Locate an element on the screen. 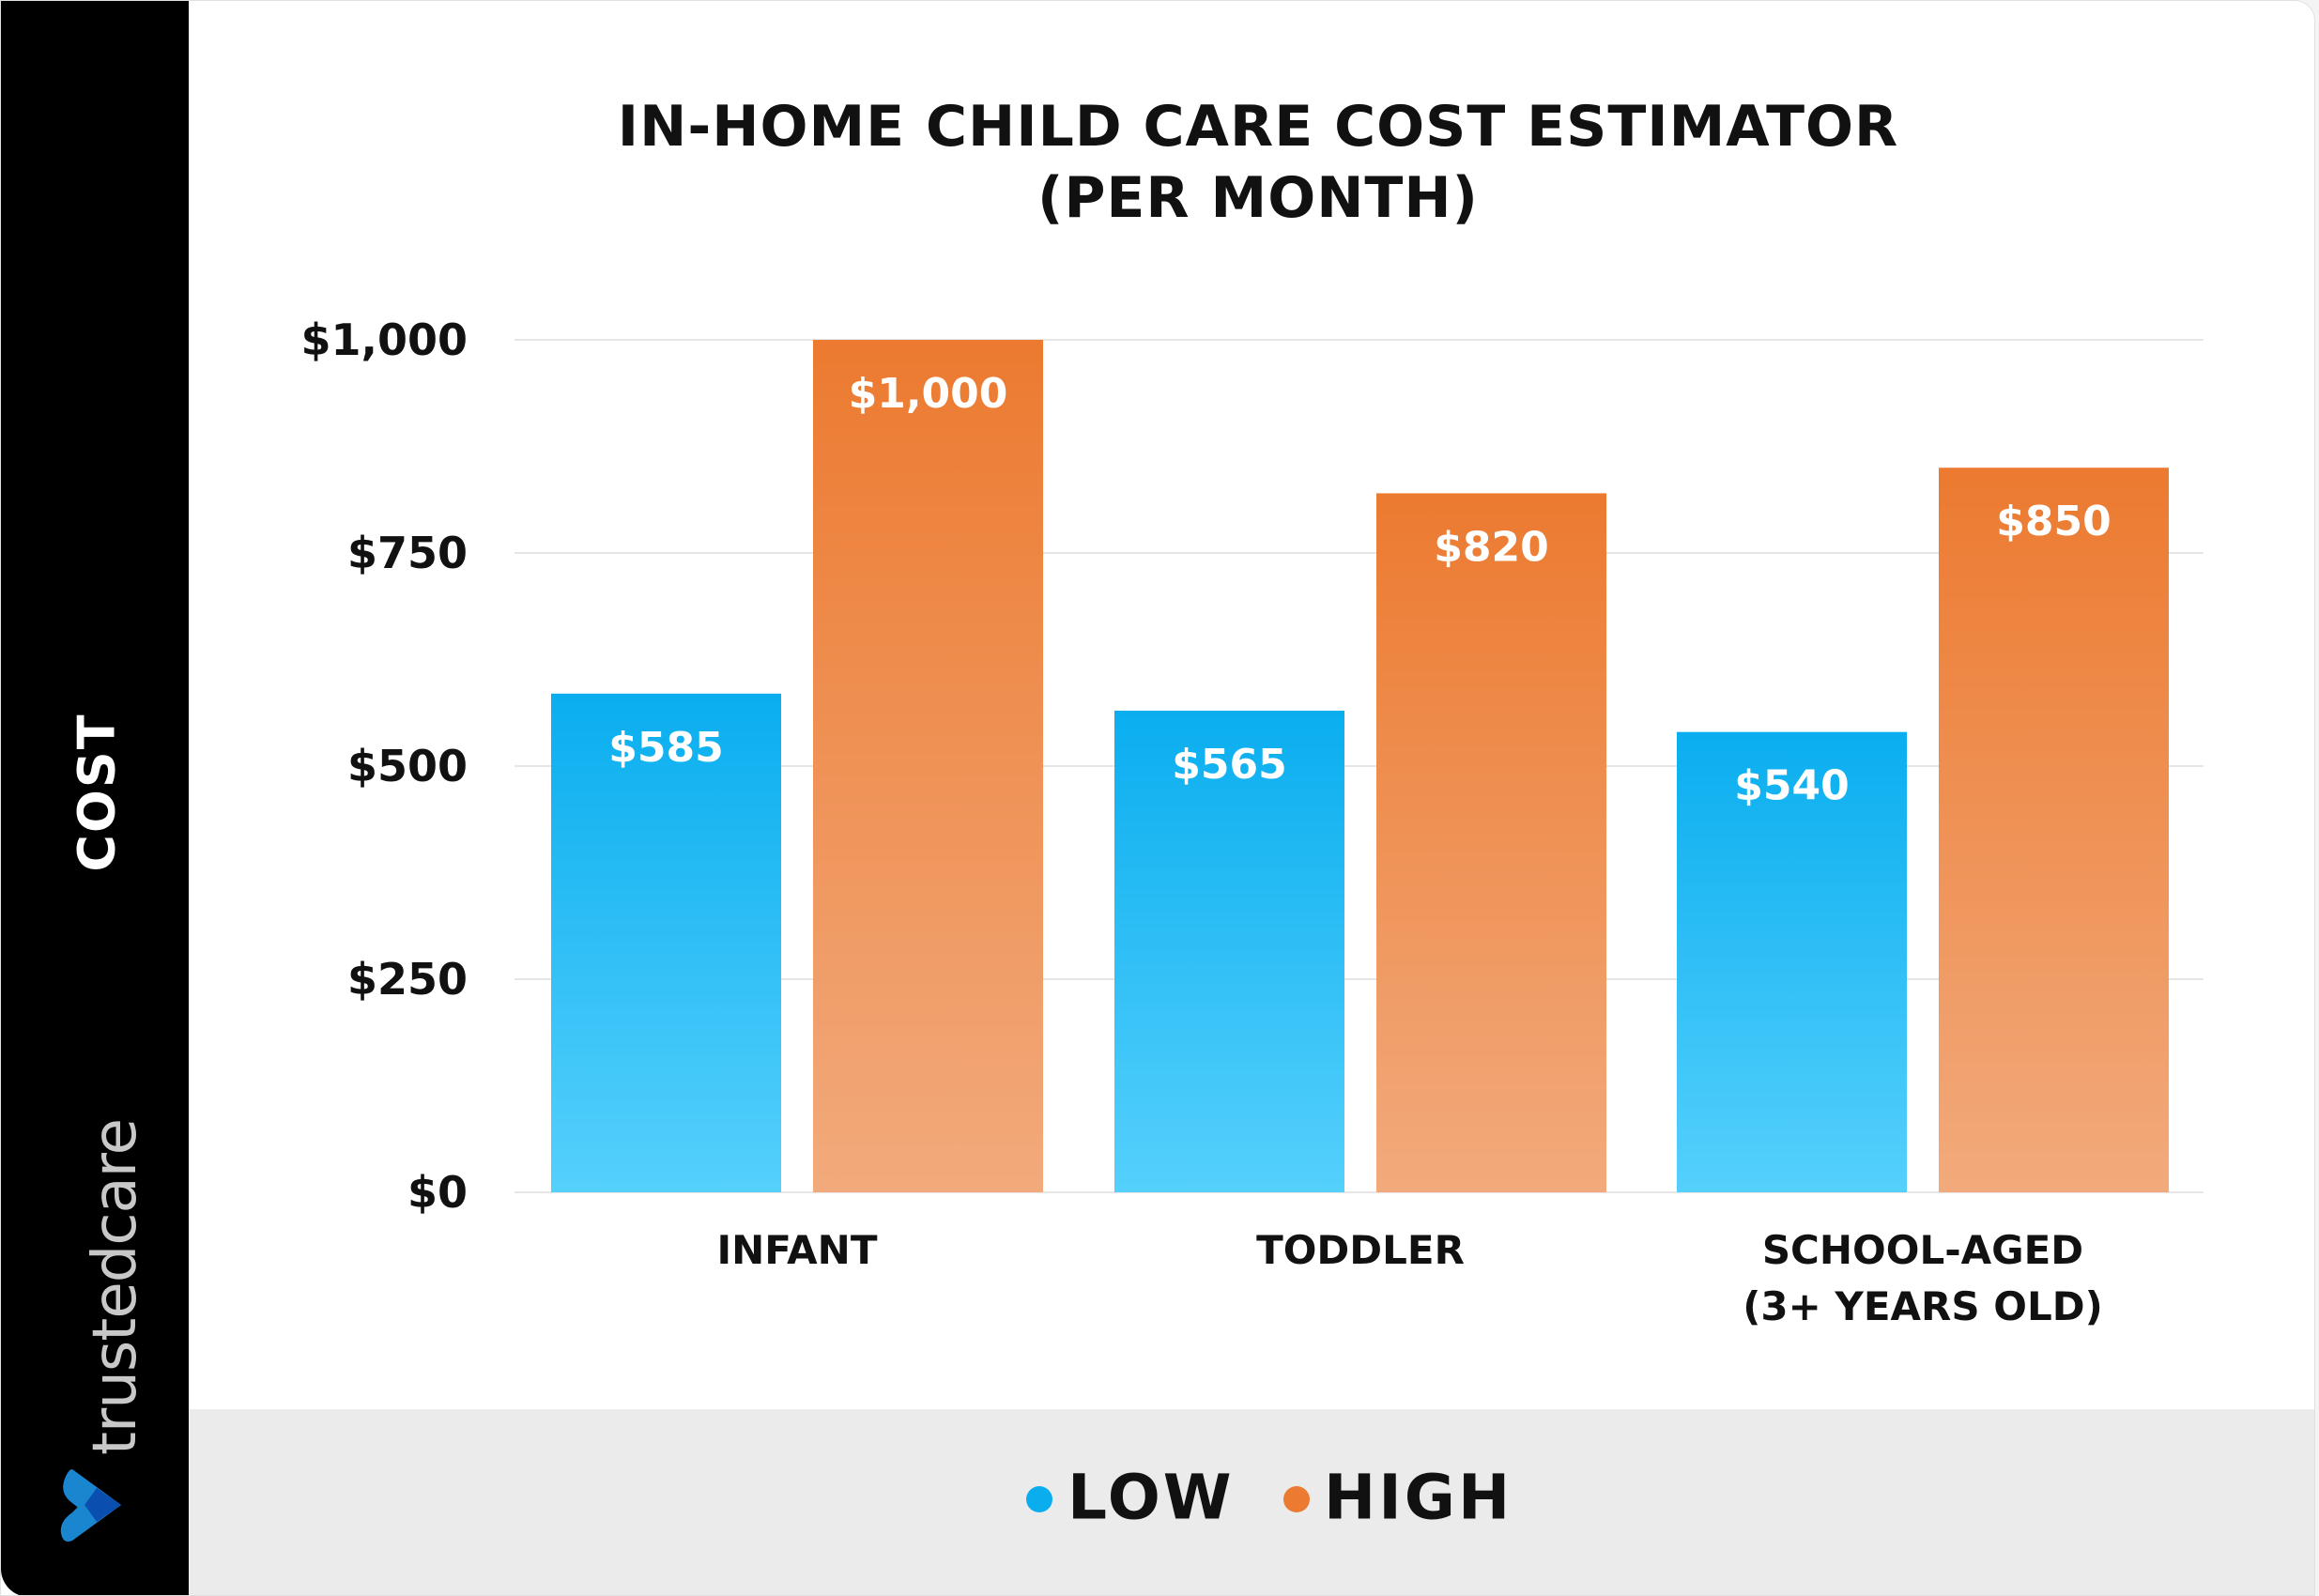 This screenshot has width=2319, height=1596. y-tick-label: $250 is located at coordinates (407, 979).